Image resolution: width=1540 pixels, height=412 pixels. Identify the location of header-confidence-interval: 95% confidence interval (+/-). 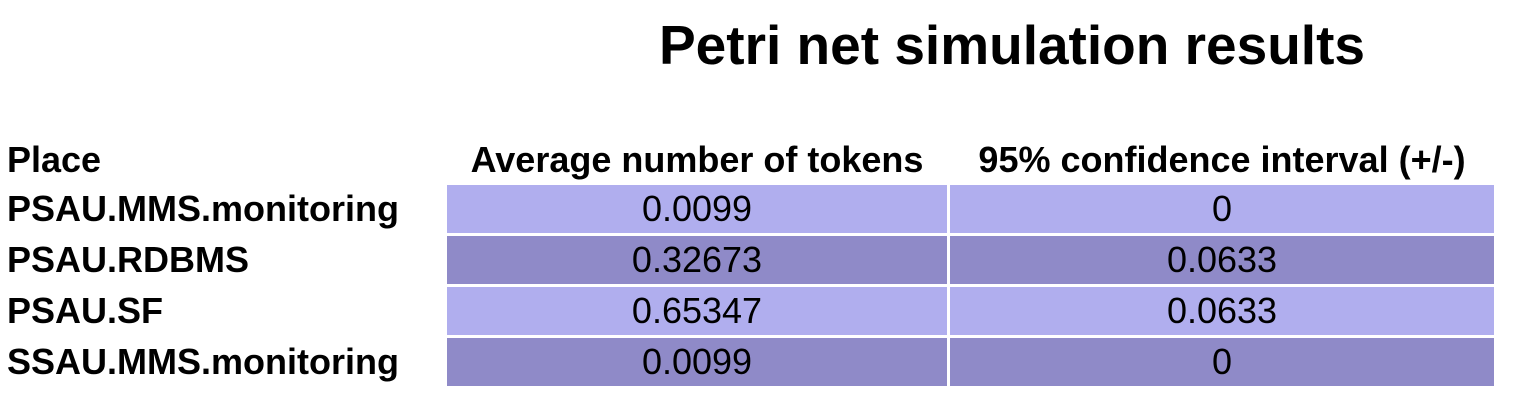
(1222, 159).